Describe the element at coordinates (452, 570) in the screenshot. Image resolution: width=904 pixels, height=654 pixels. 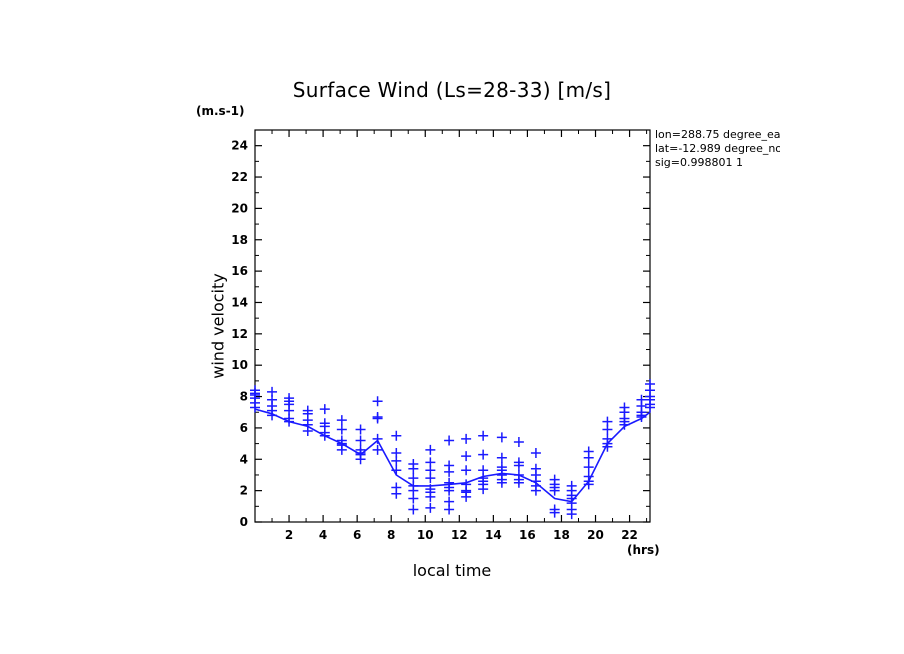
I see `x-axis-label: local time` at that location.